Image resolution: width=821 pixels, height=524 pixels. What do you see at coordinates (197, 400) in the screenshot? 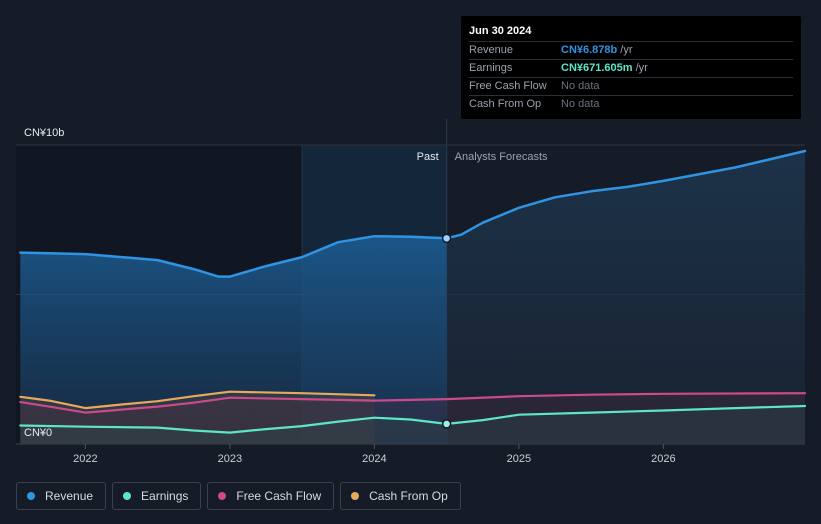
I see `cash-from-op-line` at bounding box center [197, 400].